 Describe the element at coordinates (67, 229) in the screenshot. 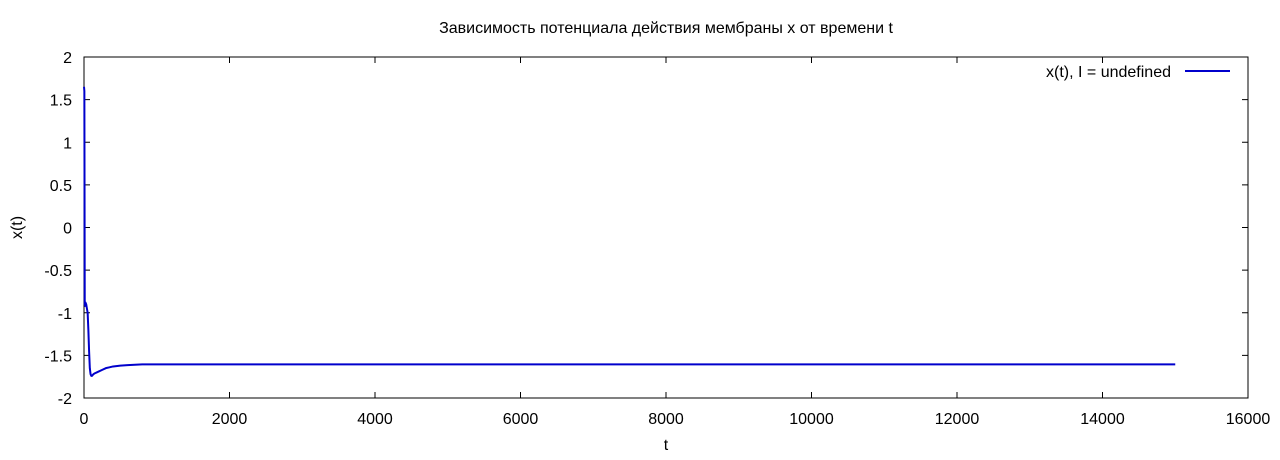

I see `y-tick-label: 0` at that location.